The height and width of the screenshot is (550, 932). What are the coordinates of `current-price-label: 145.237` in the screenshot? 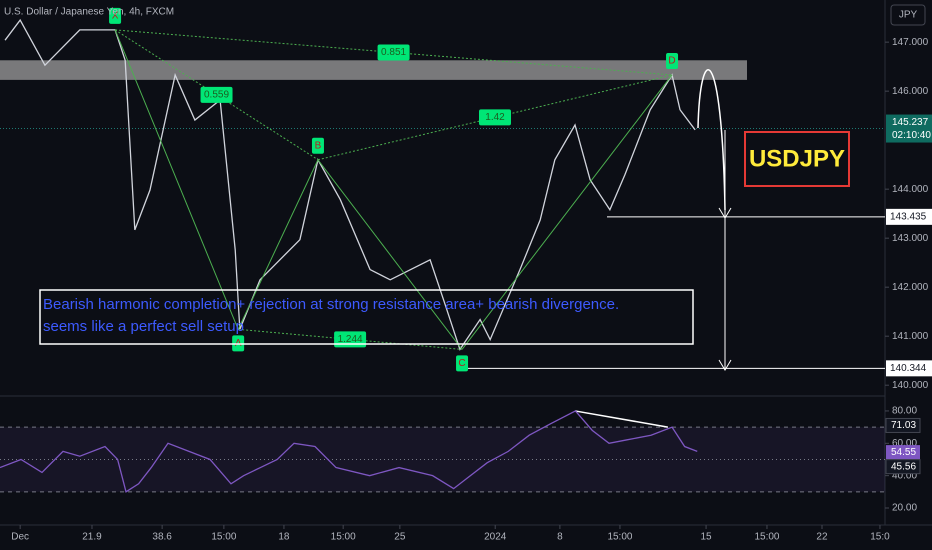 It's located at (910, 122).